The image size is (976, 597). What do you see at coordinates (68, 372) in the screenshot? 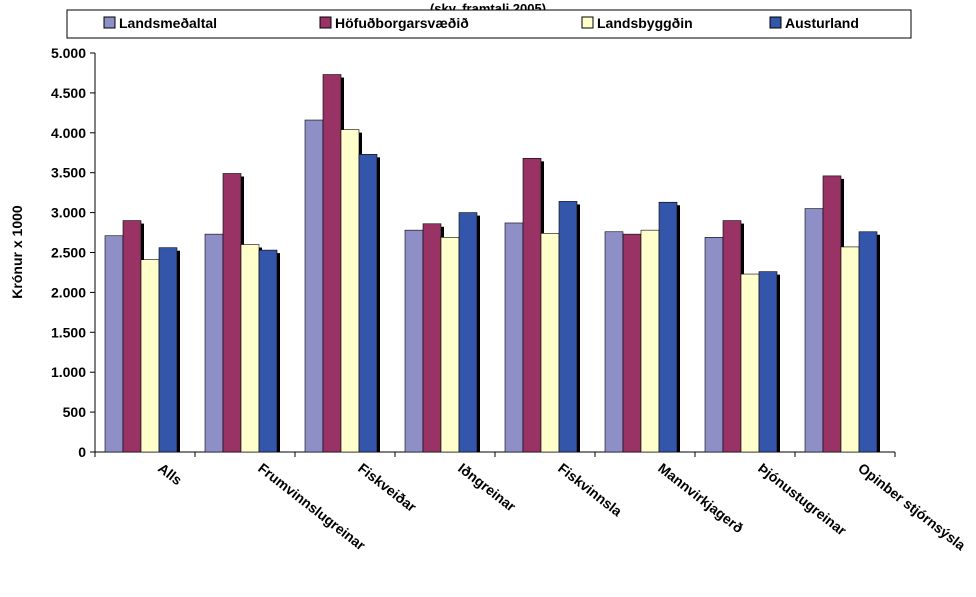
I see `y-tick-label: 1.000` at bounding box center [68, 372].